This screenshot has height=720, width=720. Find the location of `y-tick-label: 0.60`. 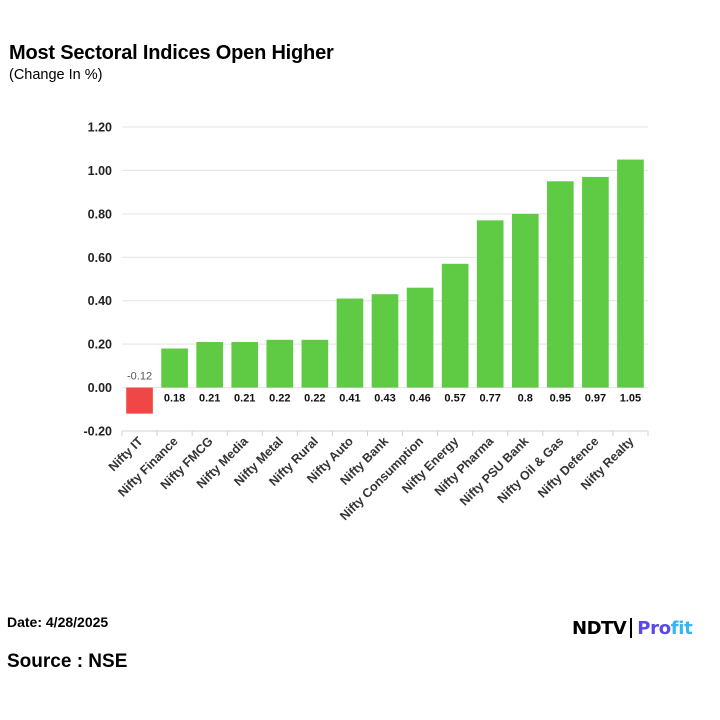

y-tick-label: 0.60 is located at coordinates (100, 258).